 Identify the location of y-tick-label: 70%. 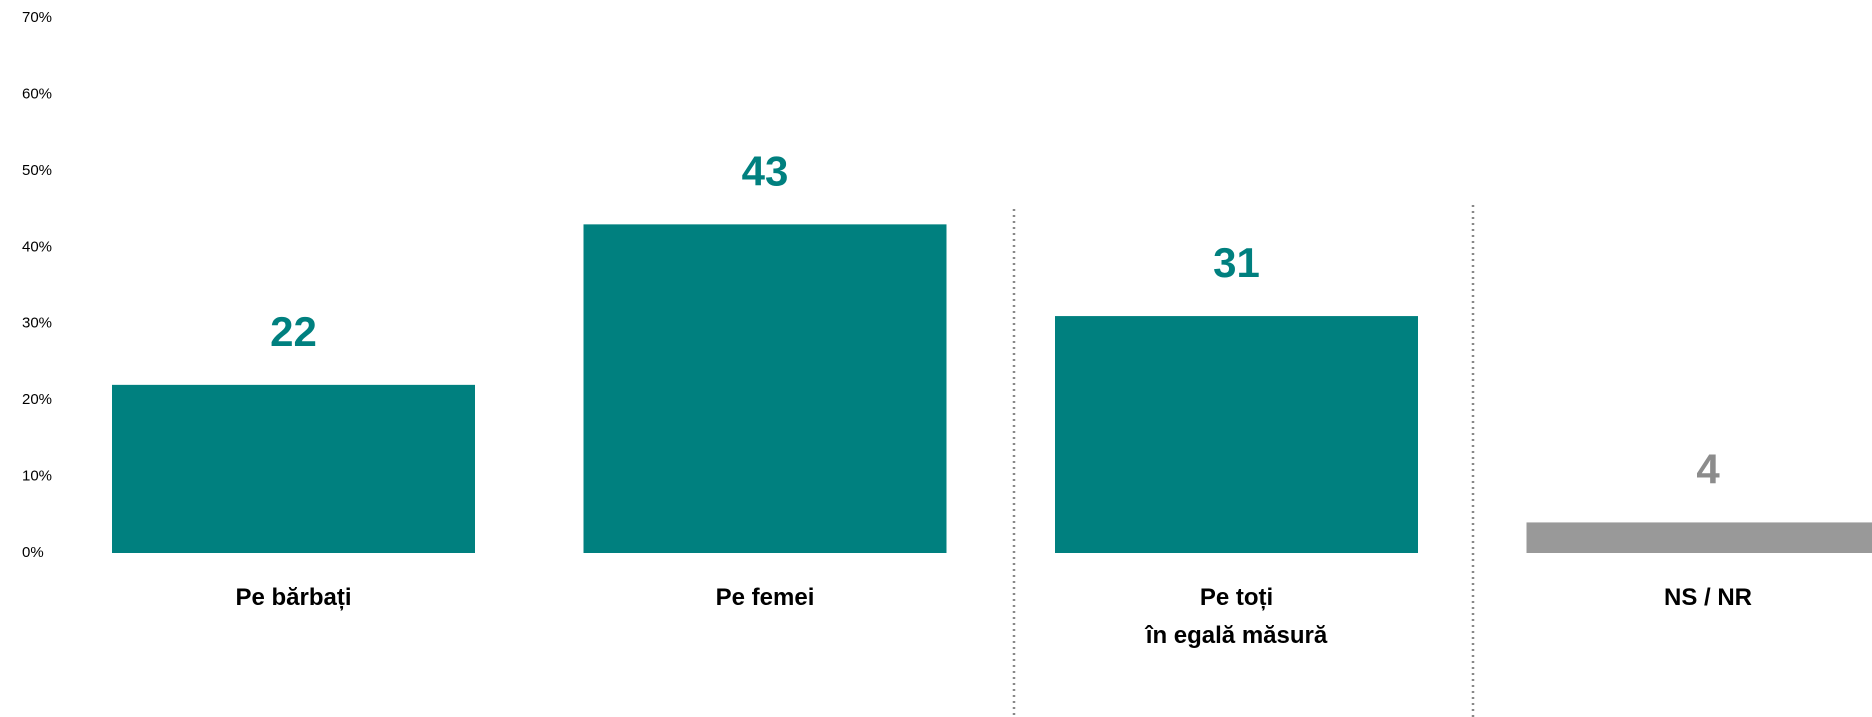
(37, 17).